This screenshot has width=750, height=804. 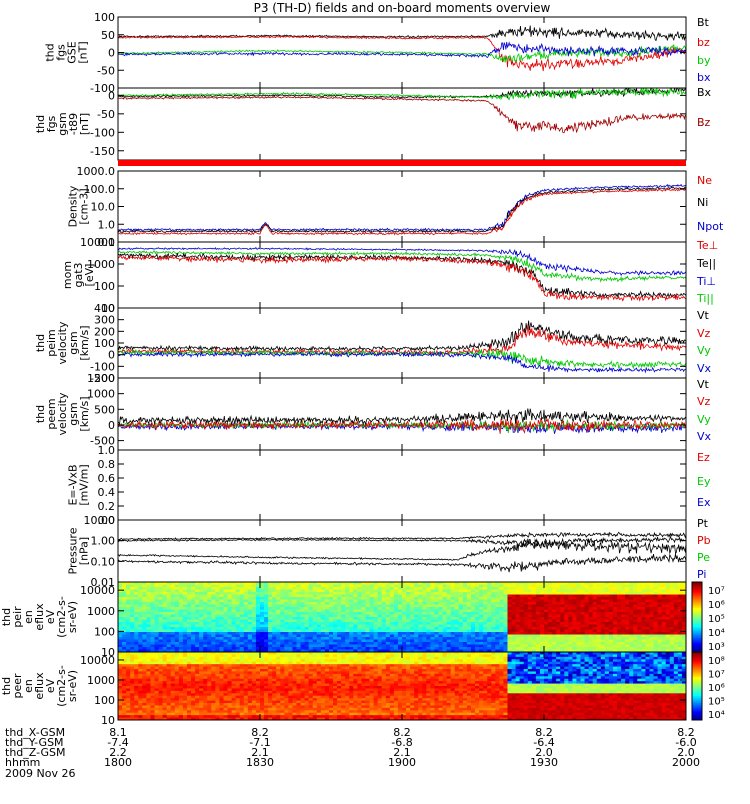 I want to click on colorbar: 10⁸ 10⁷ 10⁶ 10⁵ 10⁴, so click(x=708, y=686).